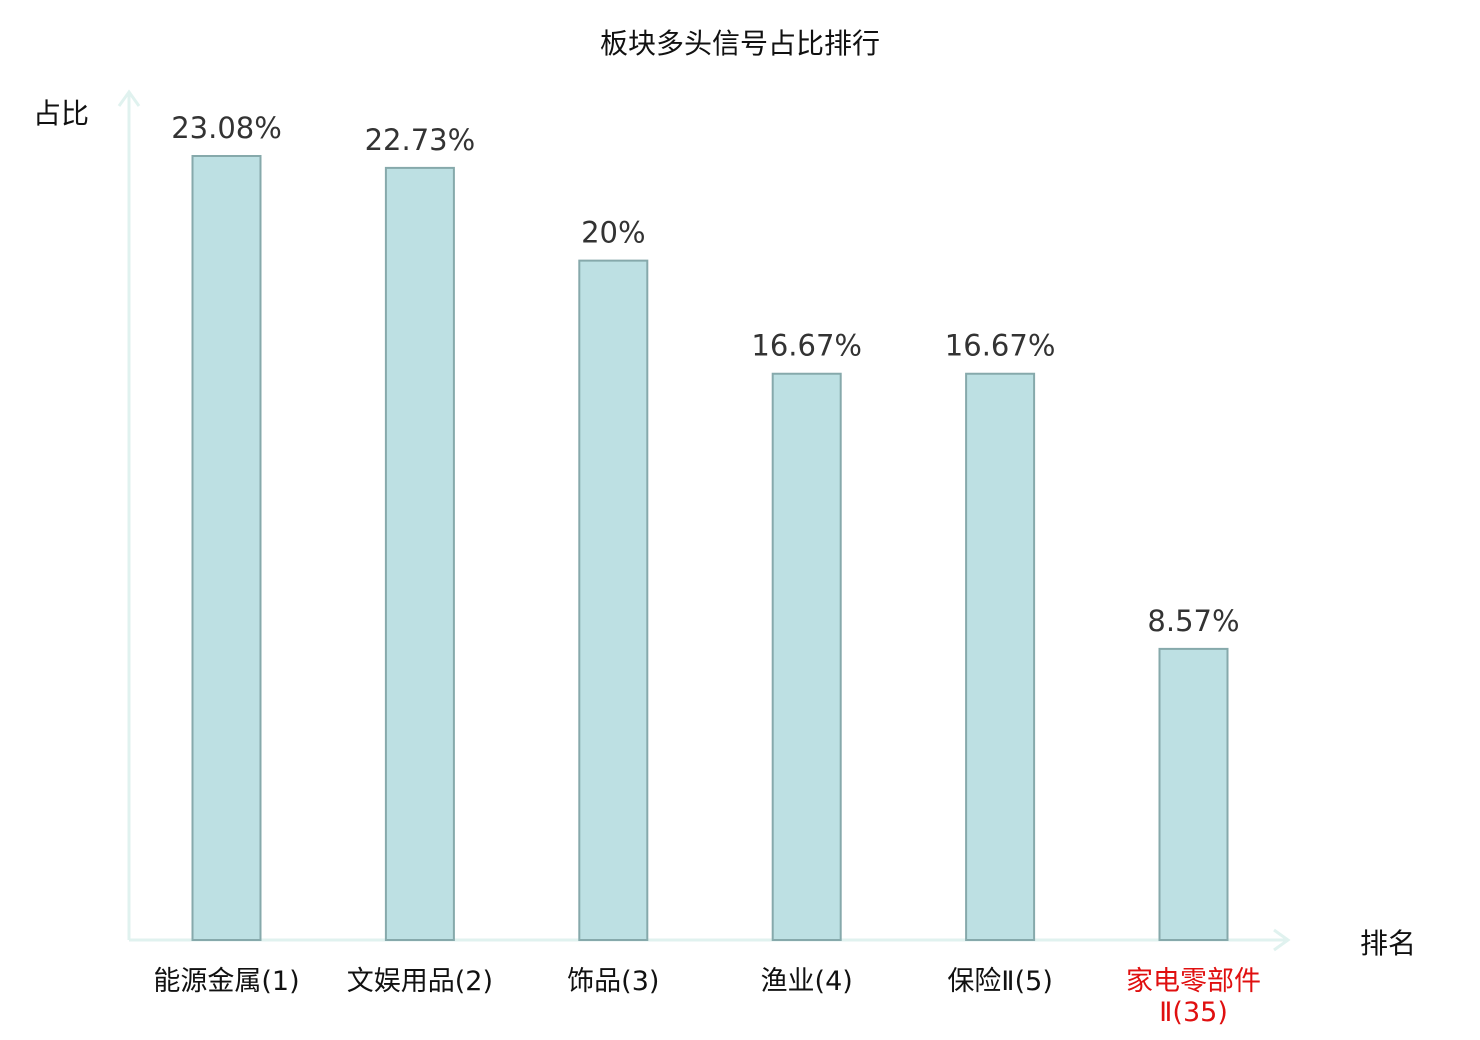 The height and width of the screenshot is (1040, 1480). What do you see at coordinates (420, 981) in the screenshot?
I see `category-label: 文娱用品(2)` at bounding box center [420, 981].